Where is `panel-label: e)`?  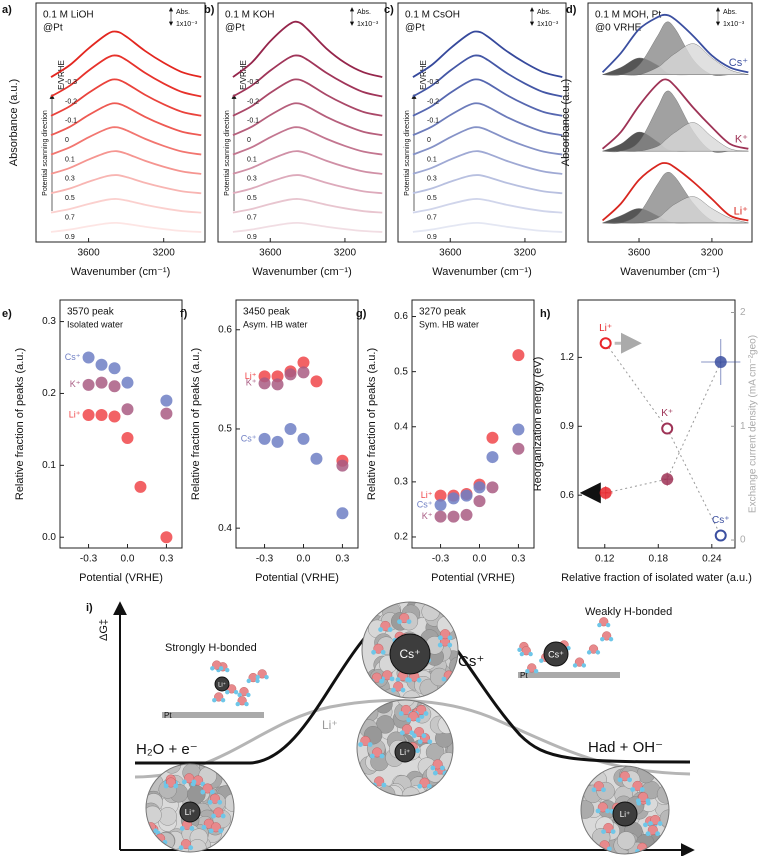 panel-label: e) is located at coordinates (7, 314).